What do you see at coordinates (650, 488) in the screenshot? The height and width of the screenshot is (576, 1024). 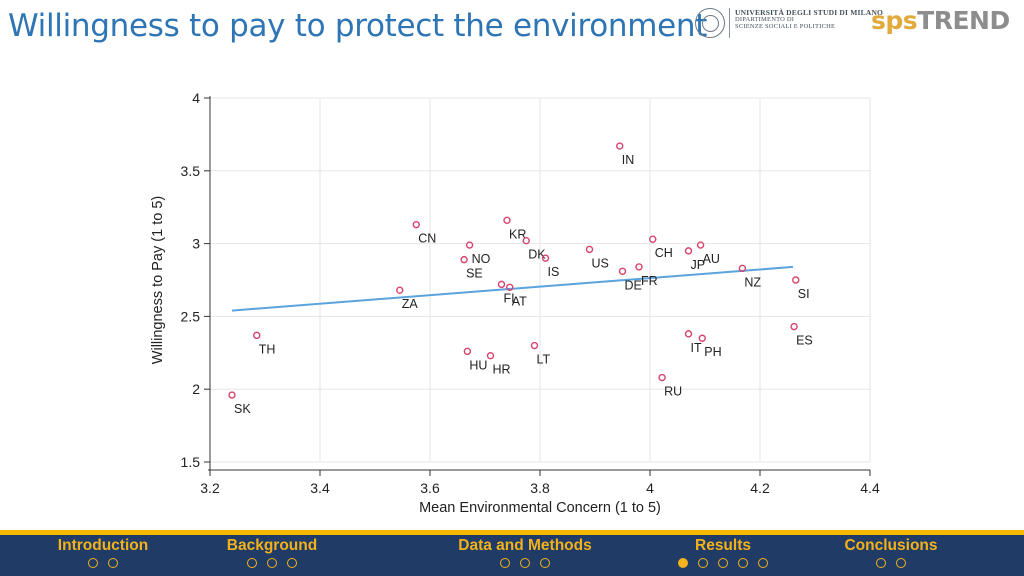 I see `x-tick-label: 4` at bounding box center [650, 488].